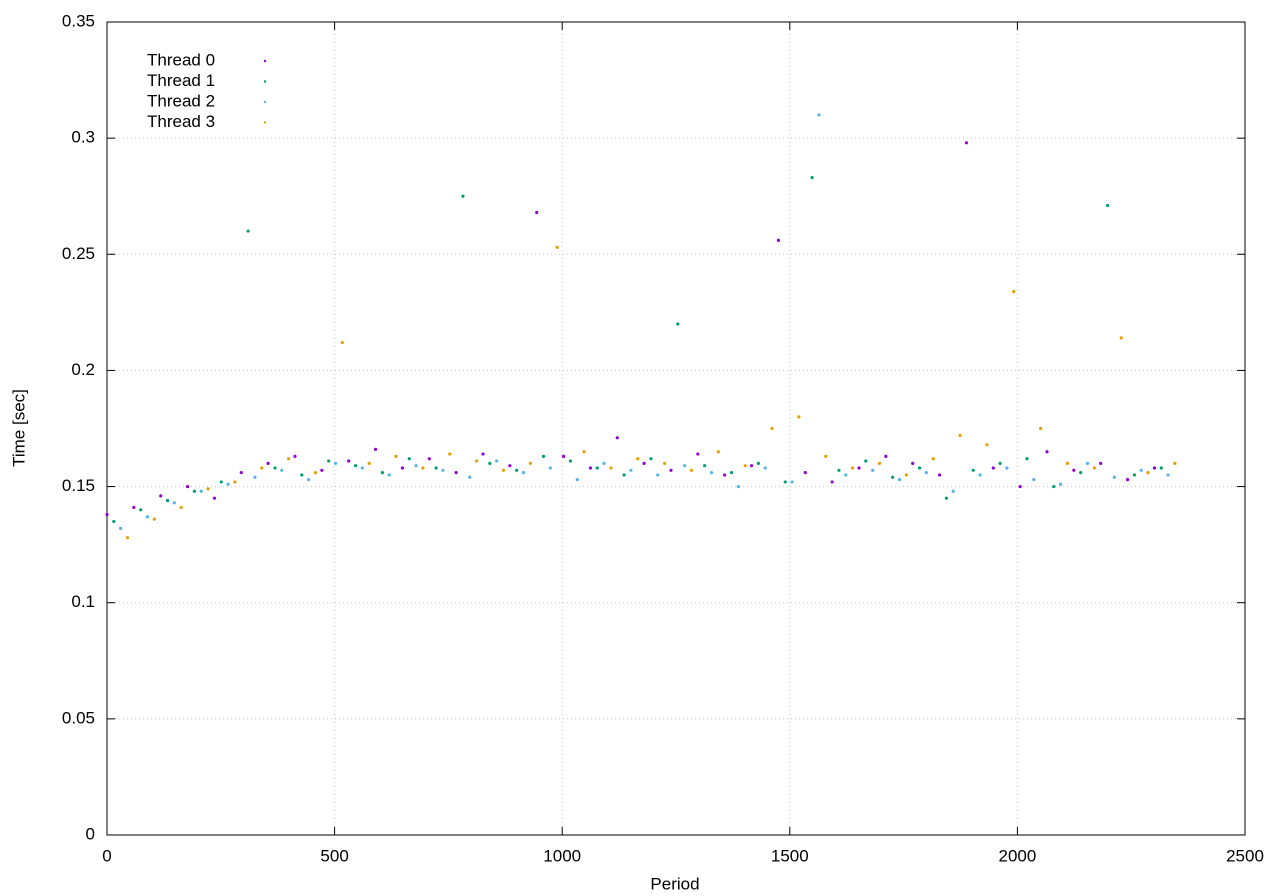 The height and width of the screenshot is (896, 1280). What do you see at coordinates (674, 883) in the screenshot?
I see `x-axis-label: Period` at bounding box center [674, 883].